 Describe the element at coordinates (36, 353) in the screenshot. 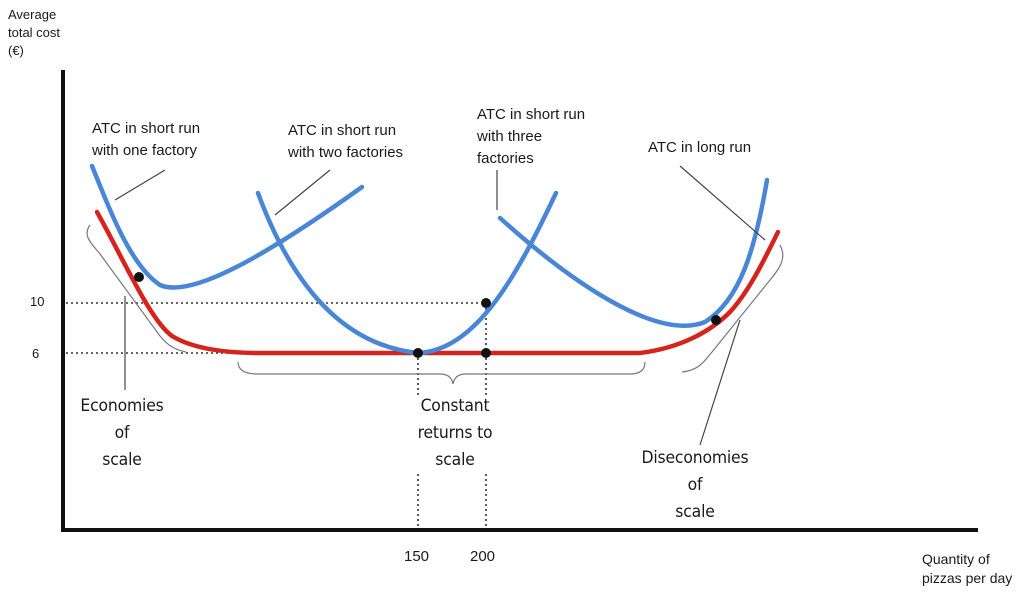

I see `y-tick-6: 6` at that location.